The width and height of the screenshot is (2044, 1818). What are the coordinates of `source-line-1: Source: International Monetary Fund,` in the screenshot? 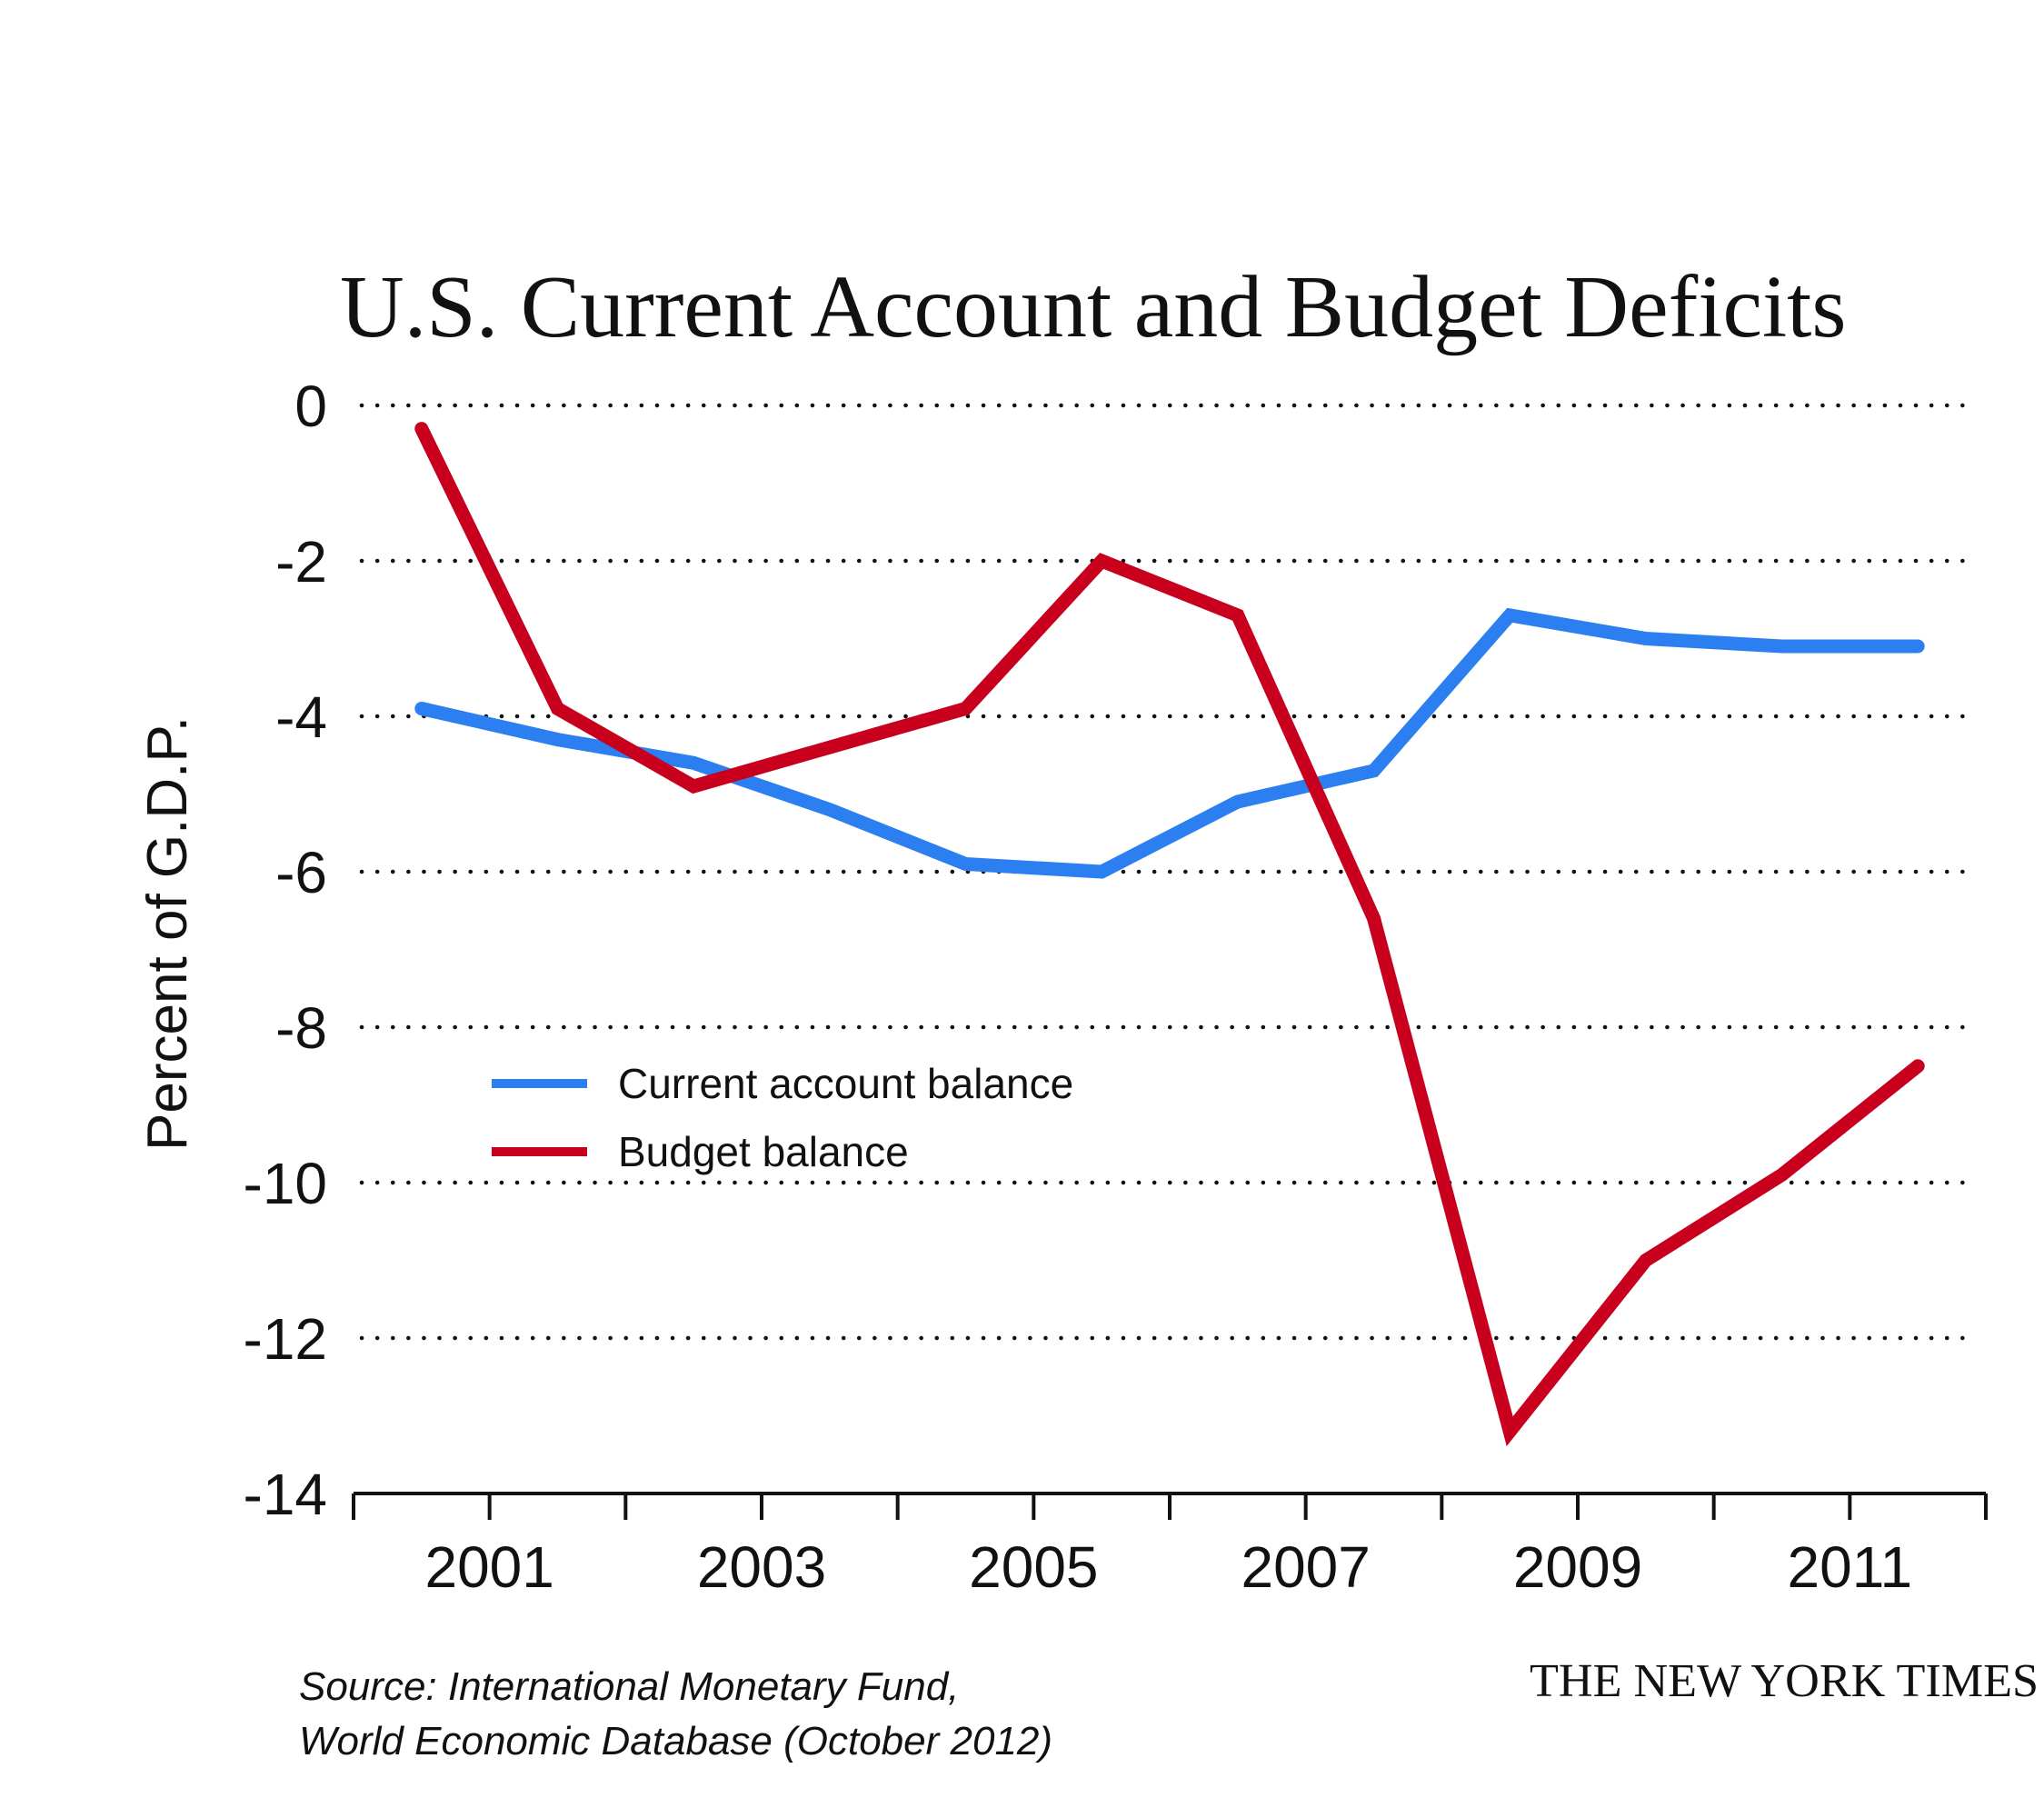 It's located at (629, 1686).